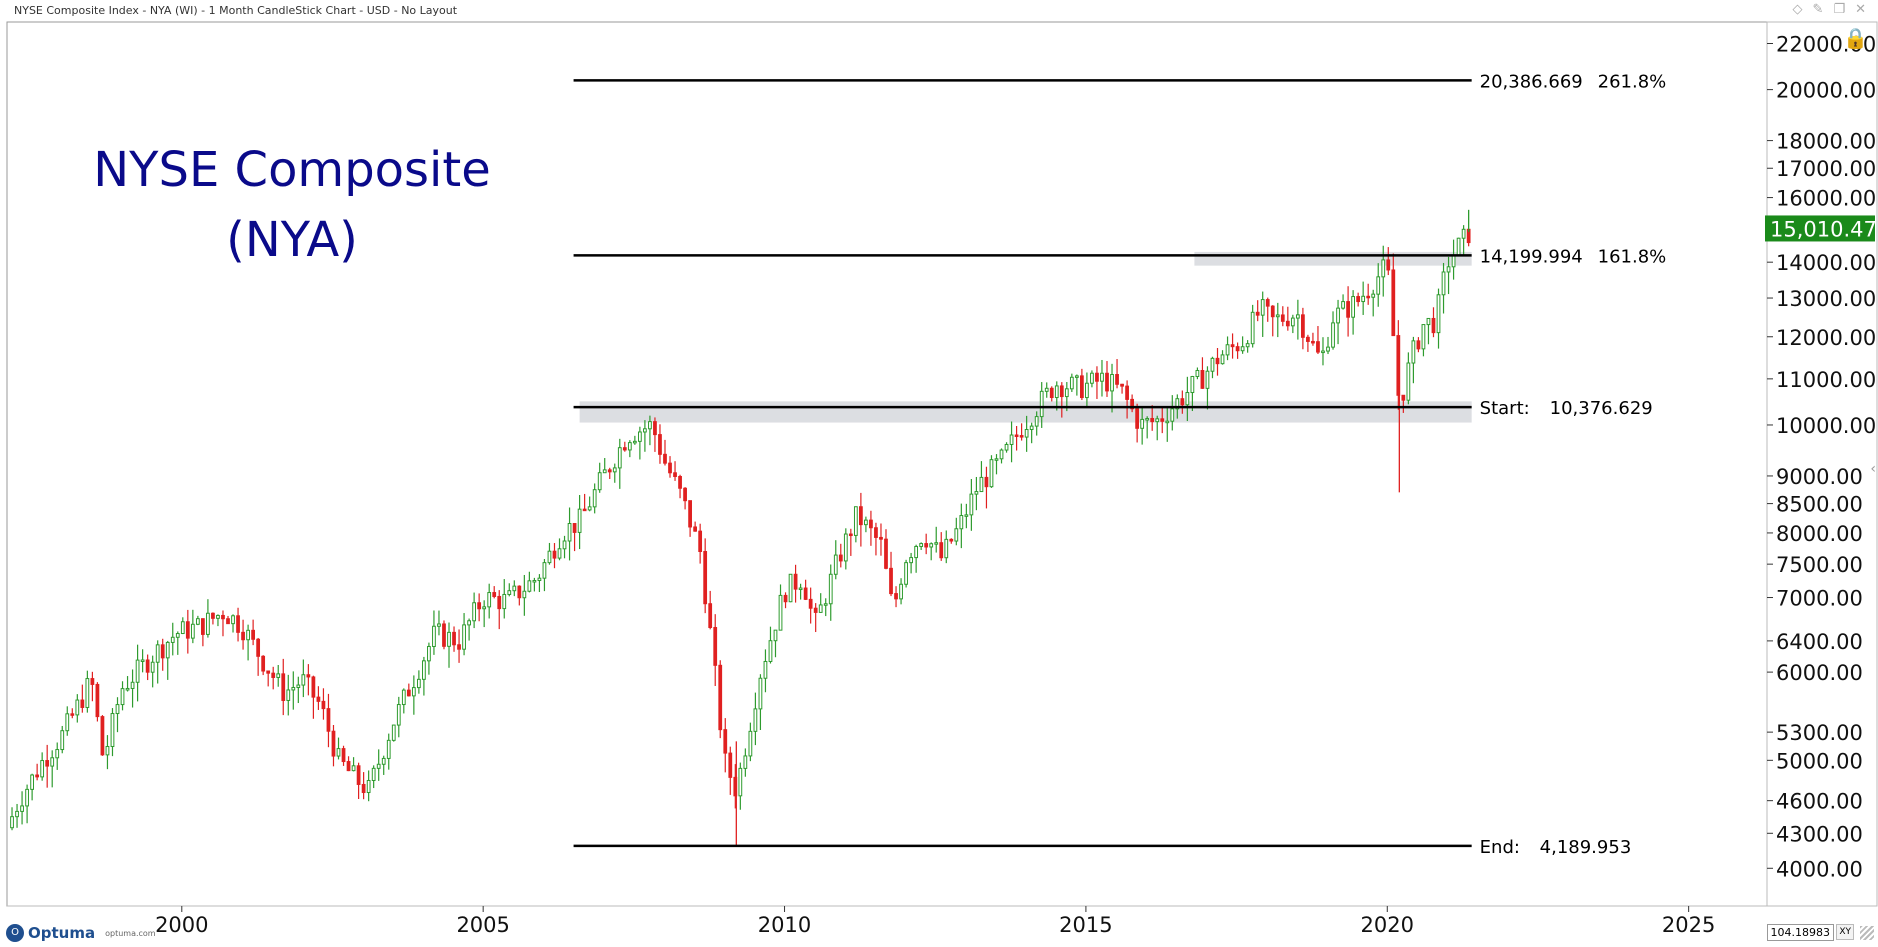  What do you see at coordinates (1822, 464) in the screenshot?
I see `y-axis-panel` at bounding box center [1822, 464].